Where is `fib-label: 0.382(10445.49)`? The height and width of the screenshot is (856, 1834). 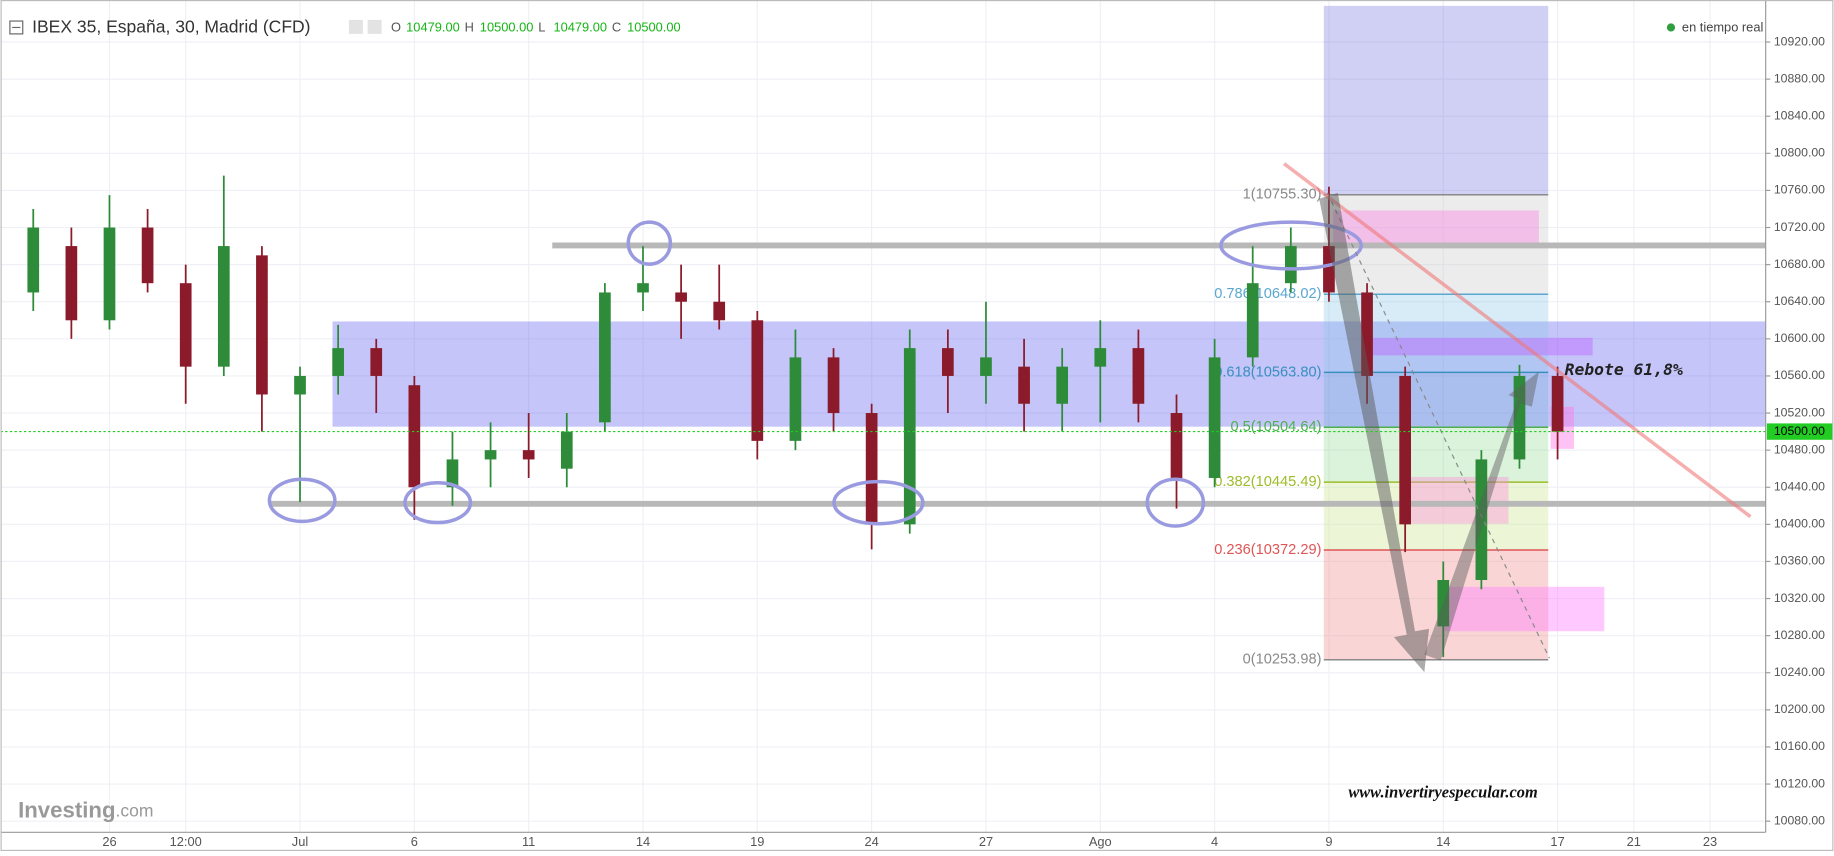
fib-label: 0.382(10445.49) is located at coordinates (1267, 482).